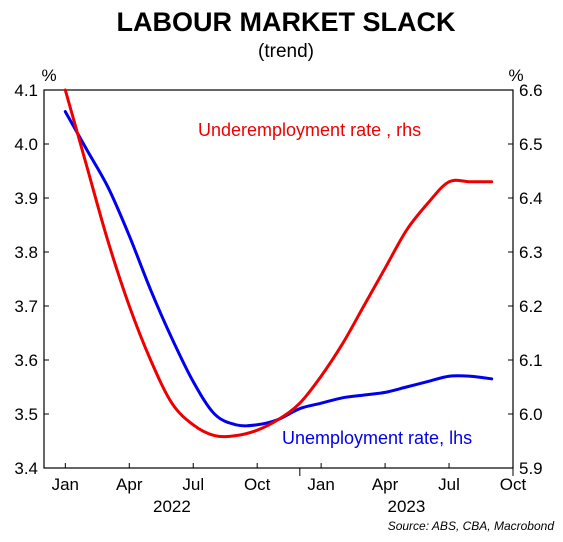  Describe the element at coordinates (531, 468) in the screenshot. I see `right-tick-label: 5.9` at that location.